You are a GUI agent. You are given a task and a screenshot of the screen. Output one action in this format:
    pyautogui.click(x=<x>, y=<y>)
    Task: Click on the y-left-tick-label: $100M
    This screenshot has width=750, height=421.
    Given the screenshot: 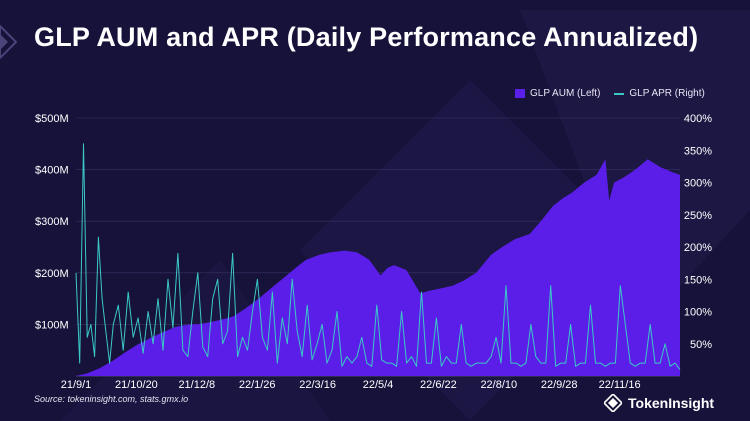 What is the action you would take?
    pyautogui.click(x=52, y=325)
    